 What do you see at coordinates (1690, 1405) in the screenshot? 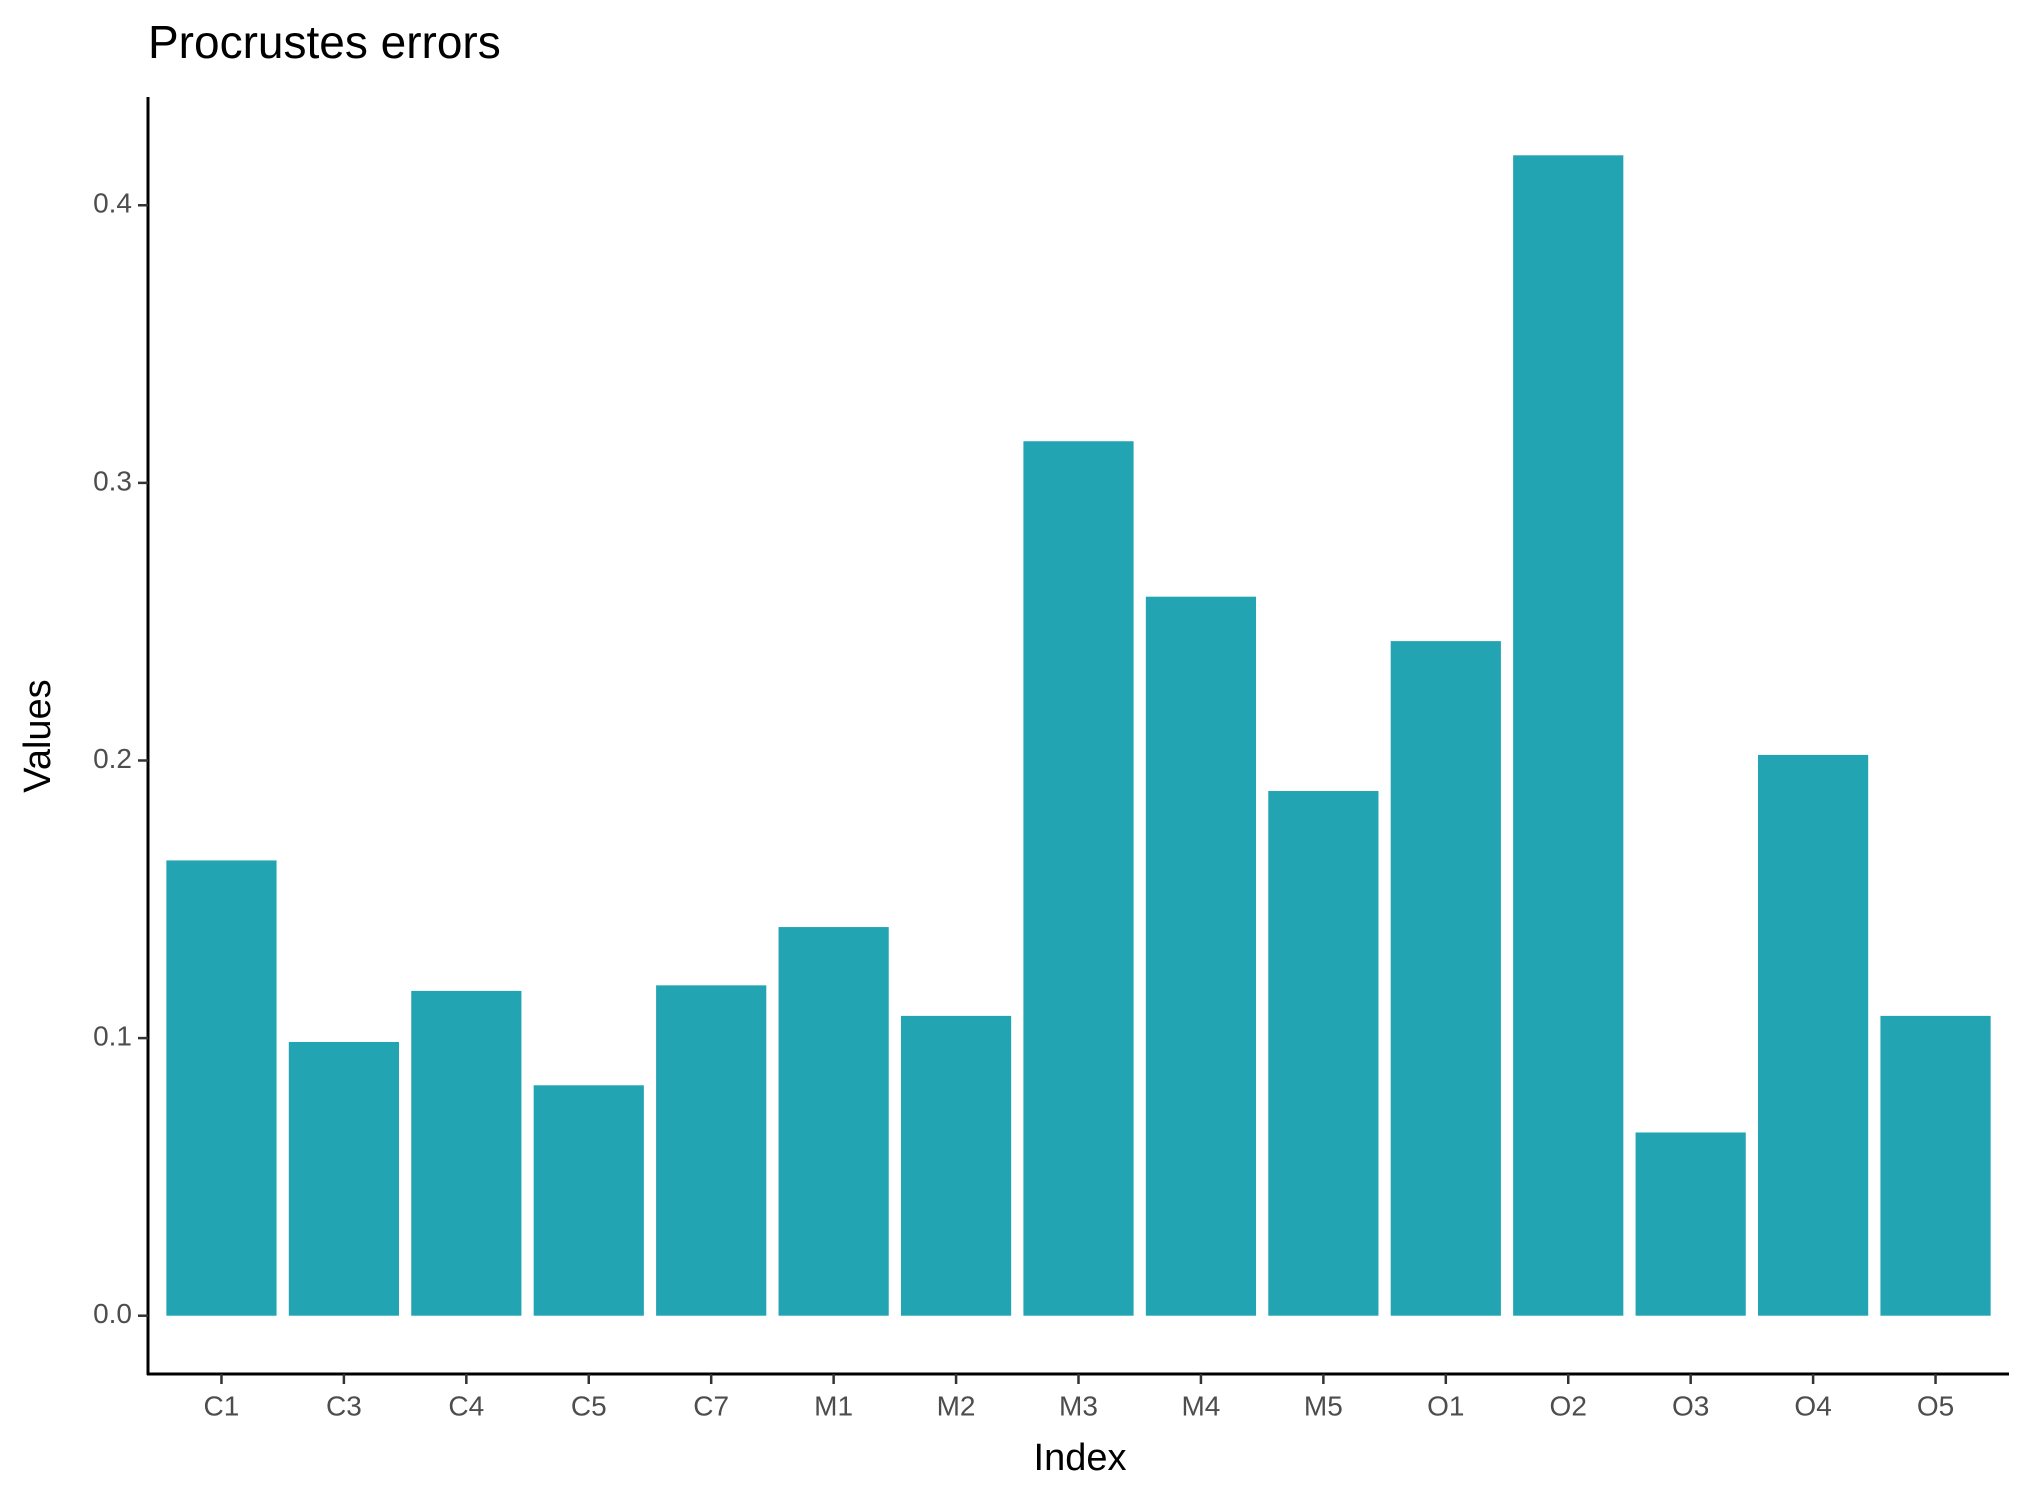
I see `x-tick-label: O3` at bounding box center [1690, 1405].